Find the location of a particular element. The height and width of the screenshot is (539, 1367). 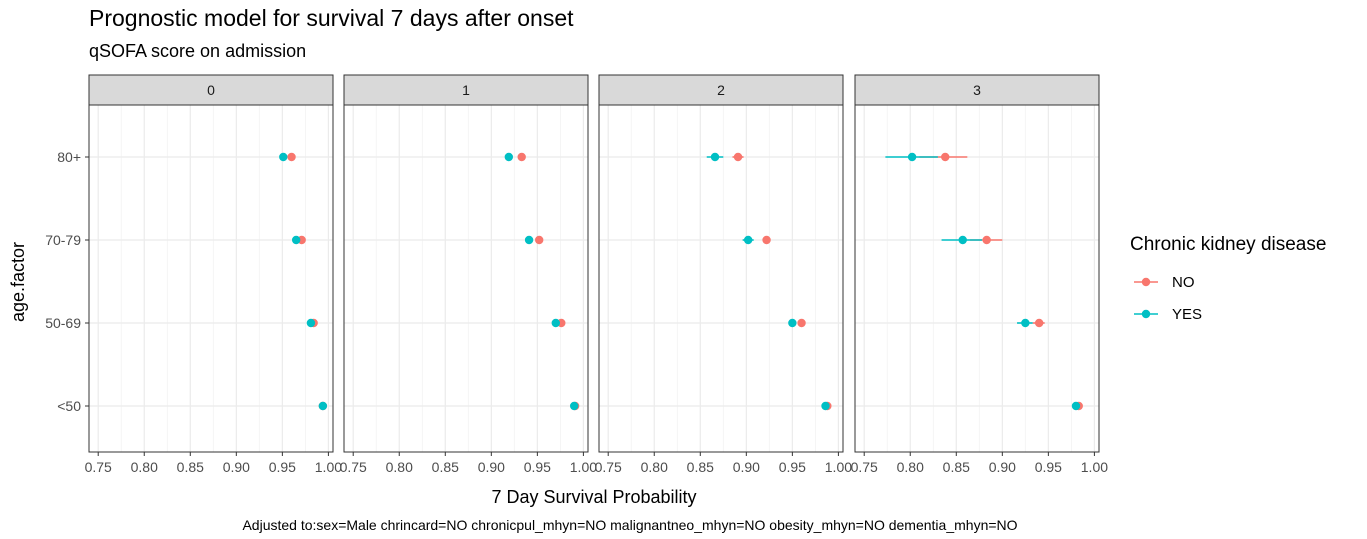

x-axis-title: 7 Day Survival Probability is located at coordinates (593, 497).